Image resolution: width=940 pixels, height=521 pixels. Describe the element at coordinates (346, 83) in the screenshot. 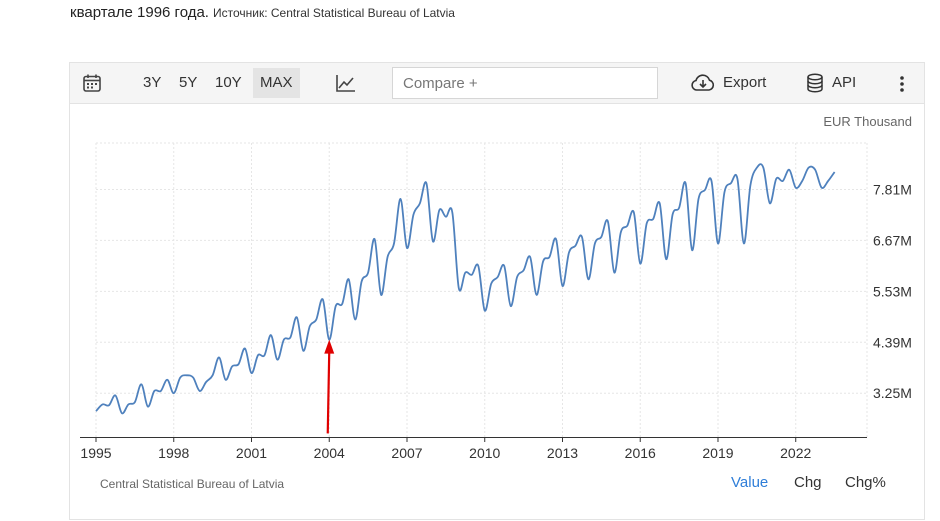

I see `line-chart-icon` at that location.